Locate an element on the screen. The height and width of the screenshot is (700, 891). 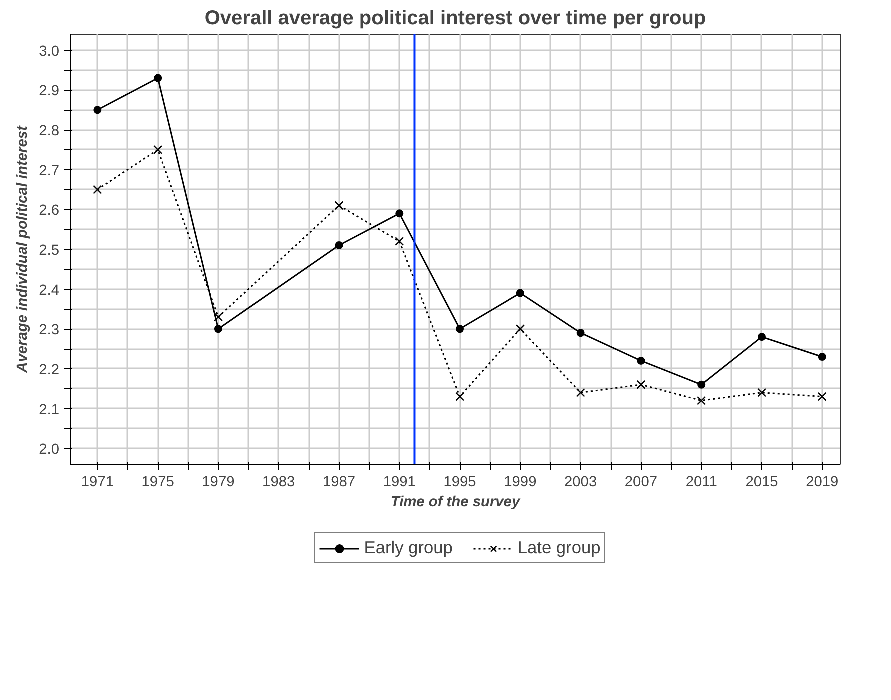
x-tick-label: 1987 is located at coordinates (339, 482).